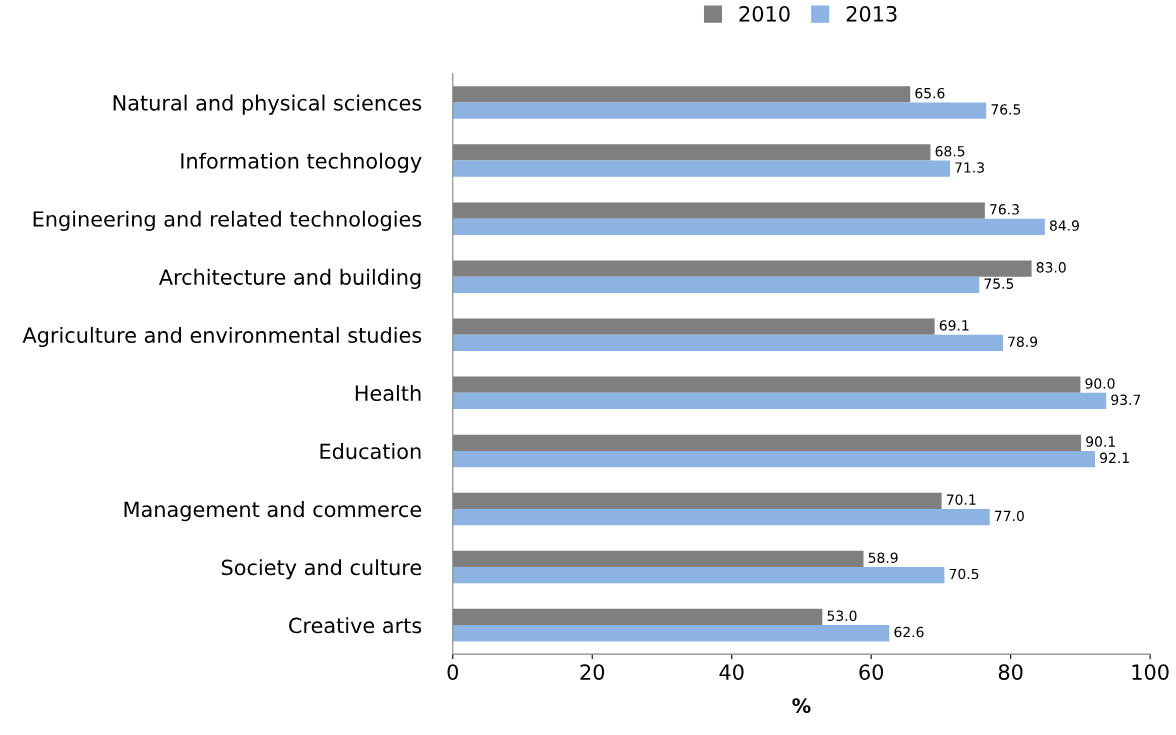 This screenshot has width=1176, height=735. What do you see at coordinates (370, 451) in the screenshot?
I see `y-tick-label: Education` at bounding box center [370, 451].